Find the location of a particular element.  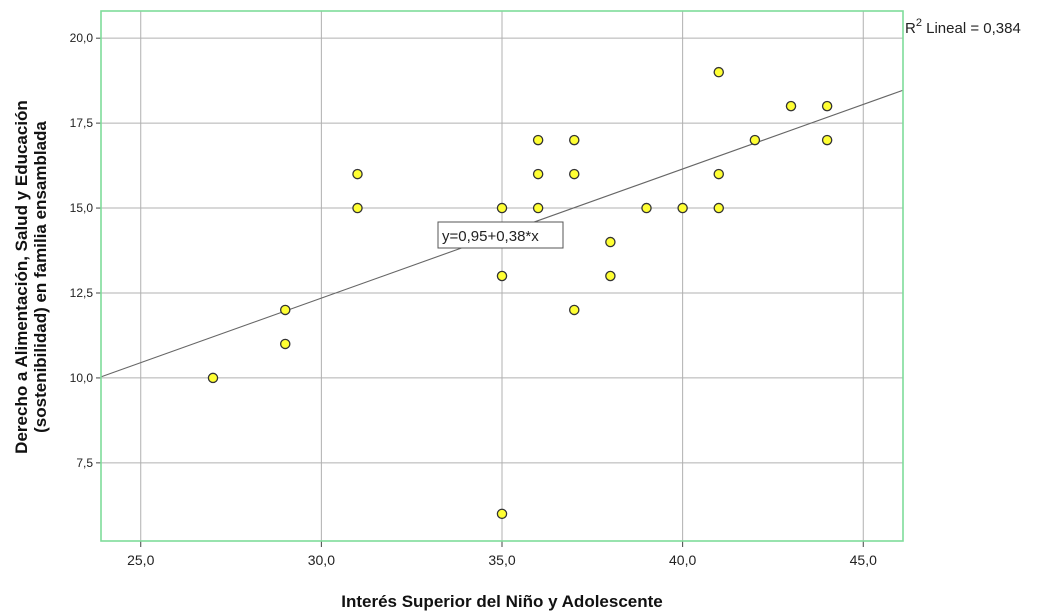

y-tick-labels: 7,5 10,0 12,5 15,0 17,5 20,0 is located at coordinates (82, 250).